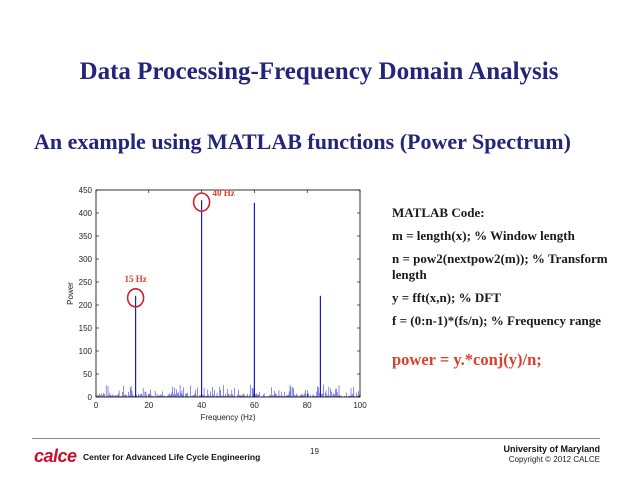  I want to click on x-tick-label: 60, so click(254, 405).